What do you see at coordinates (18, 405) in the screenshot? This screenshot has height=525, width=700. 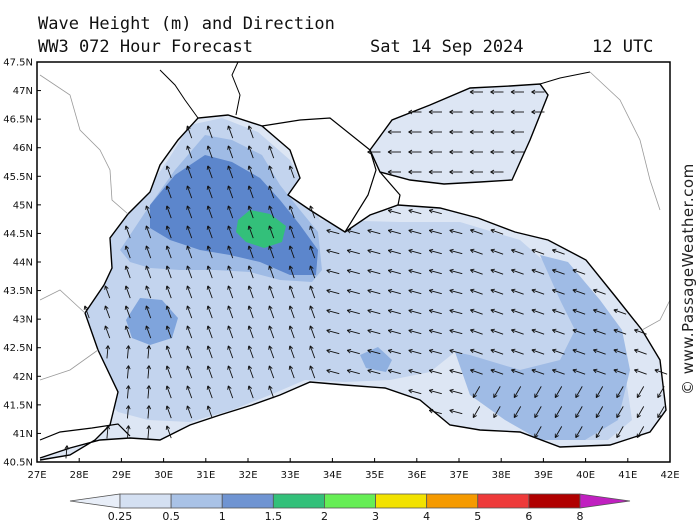 I see `lat-label: 41.5N` at bounding box center [18, 405].